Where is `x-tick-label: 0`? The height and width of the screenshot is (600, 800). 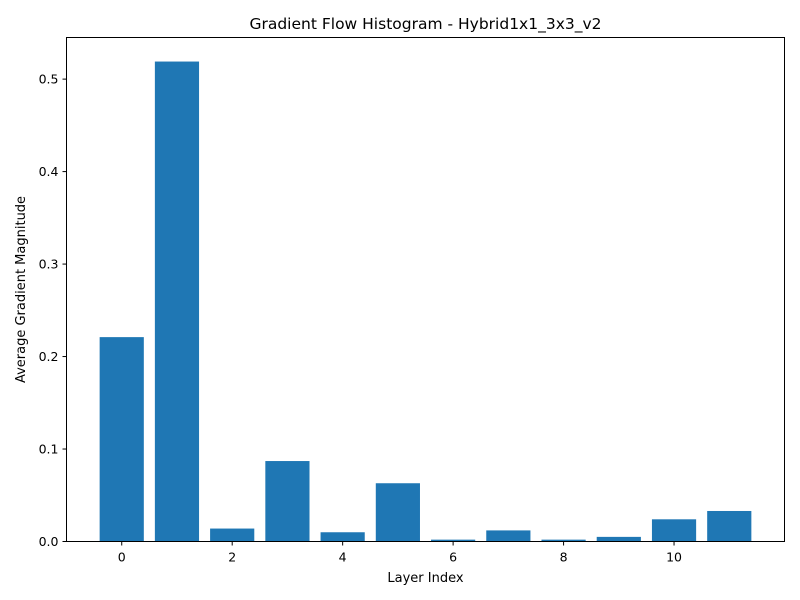
x-tick-label: 0 is located at coordinates (122, 557).